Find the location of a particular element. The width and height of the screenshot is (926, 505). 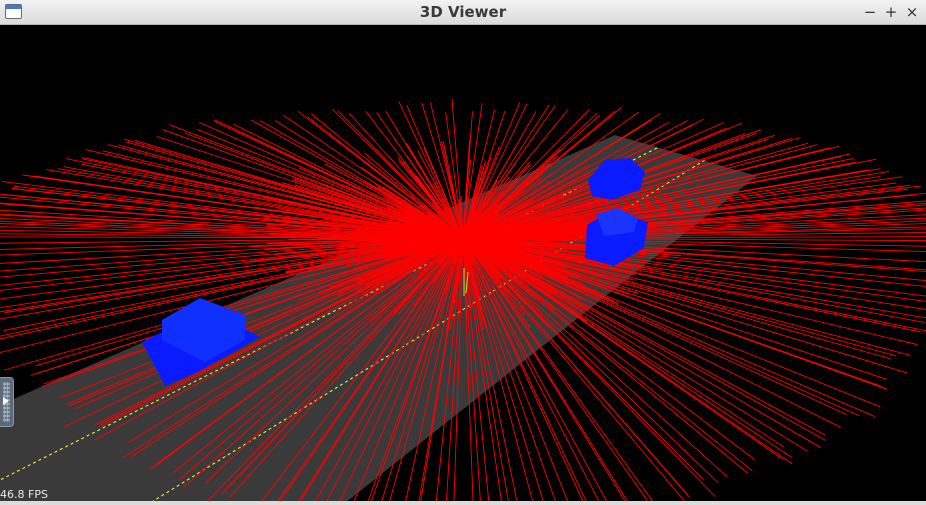

vehicle-near-left is located at coordinates (201, 342).